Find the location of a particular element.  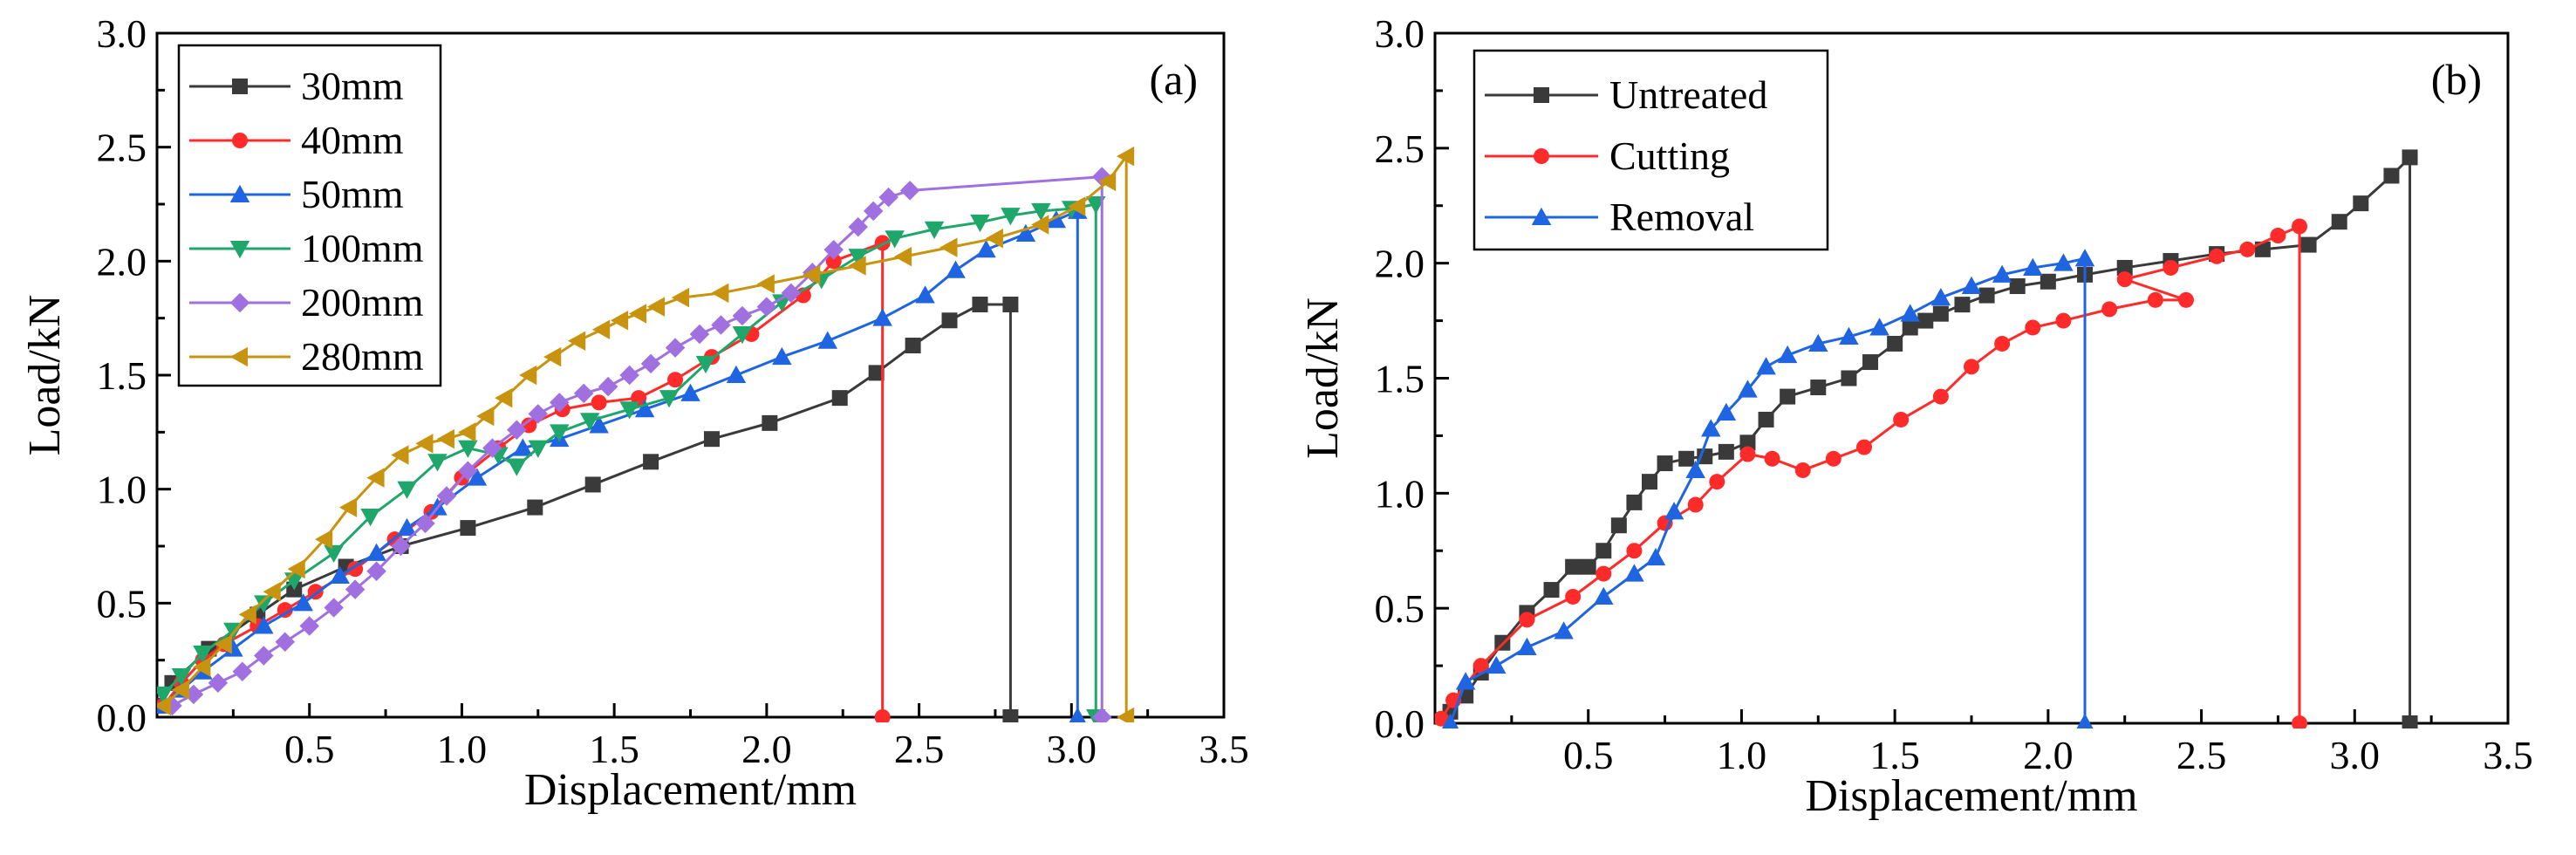

legend-label: 50mm is located at coordinates (352, 194).